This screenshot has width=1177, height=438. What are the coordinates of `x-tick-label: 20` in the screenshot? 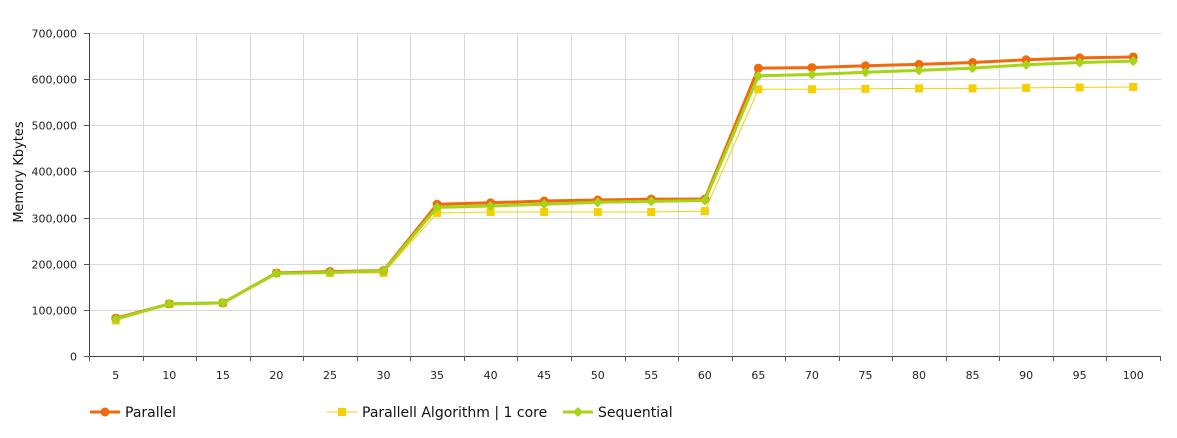 It's located at (276, 375).